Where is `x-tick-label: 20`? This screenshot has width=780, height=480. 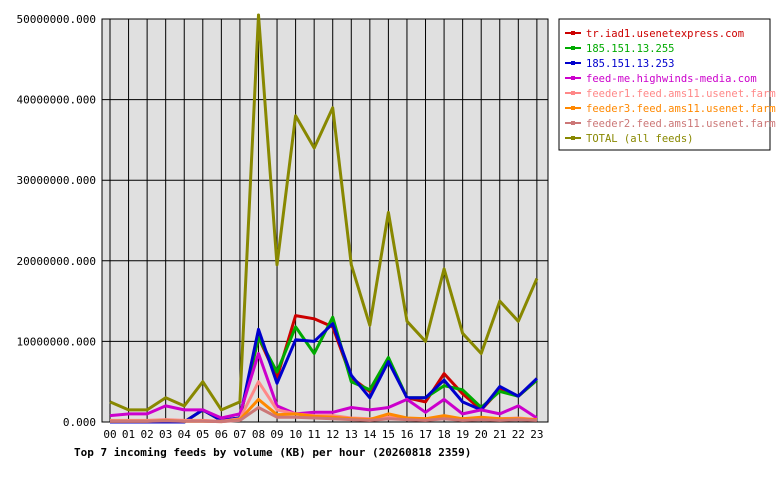 x-tick-label: 20 is located at coordinates (481, 434).